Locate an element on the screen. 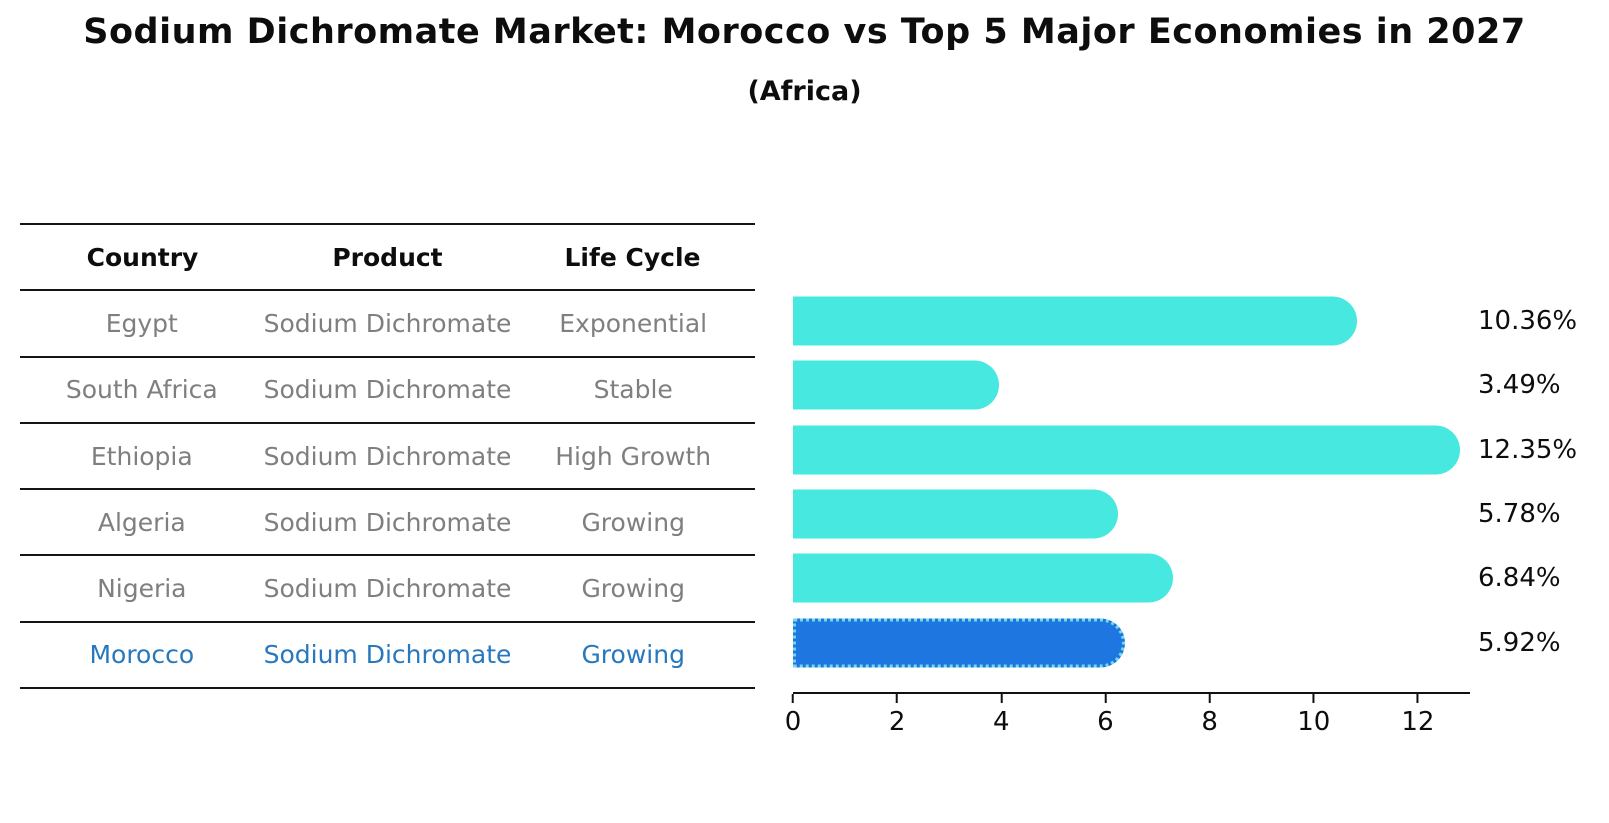  table-row-morocco-highlighted: Morocco Sodium Dichromate Growing is located at coordinates (387, 656).